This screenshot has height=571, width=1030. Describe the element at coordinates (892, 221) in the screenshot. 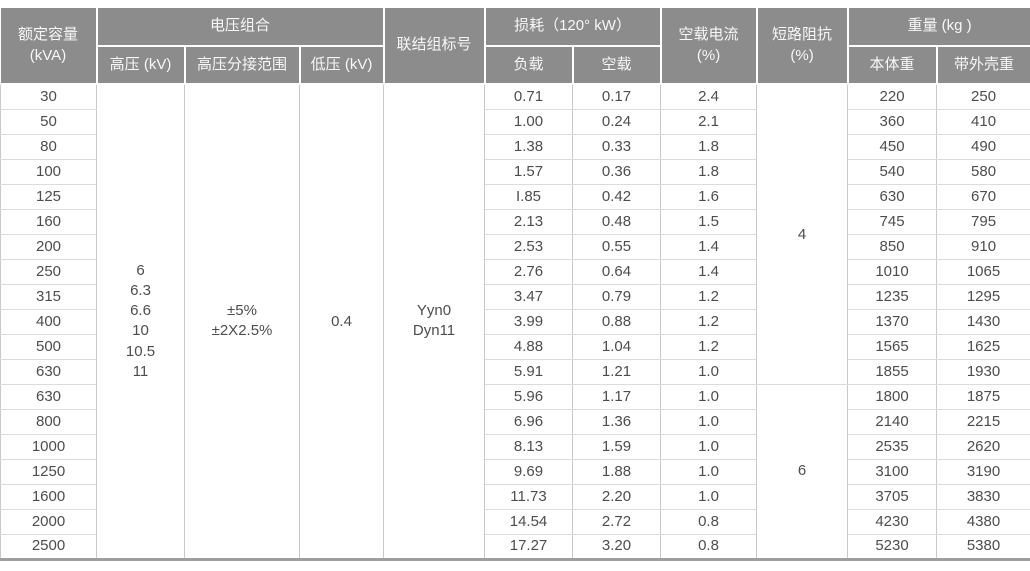

I see `cell-body-weight: 745` at that location.